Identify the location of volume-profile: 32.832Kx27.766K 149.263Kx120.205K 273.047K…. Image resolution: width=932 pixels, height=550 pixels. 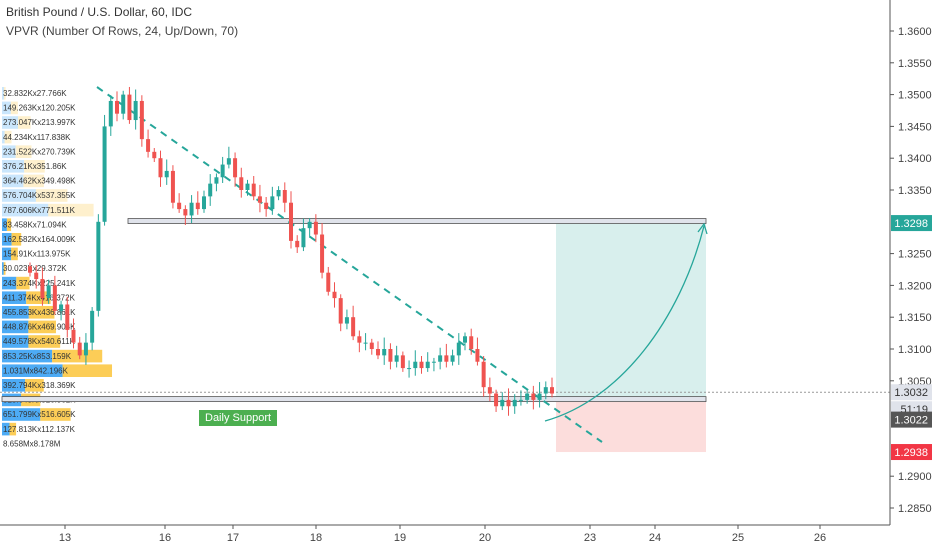
(57, 267).